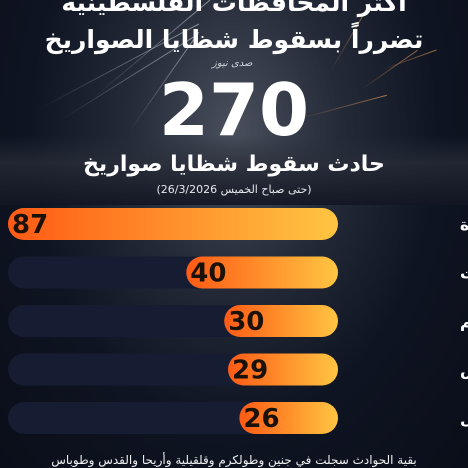 This screenshot has width=468, height=468. I want to click on bar-value-label: 26, so click(261, 419).